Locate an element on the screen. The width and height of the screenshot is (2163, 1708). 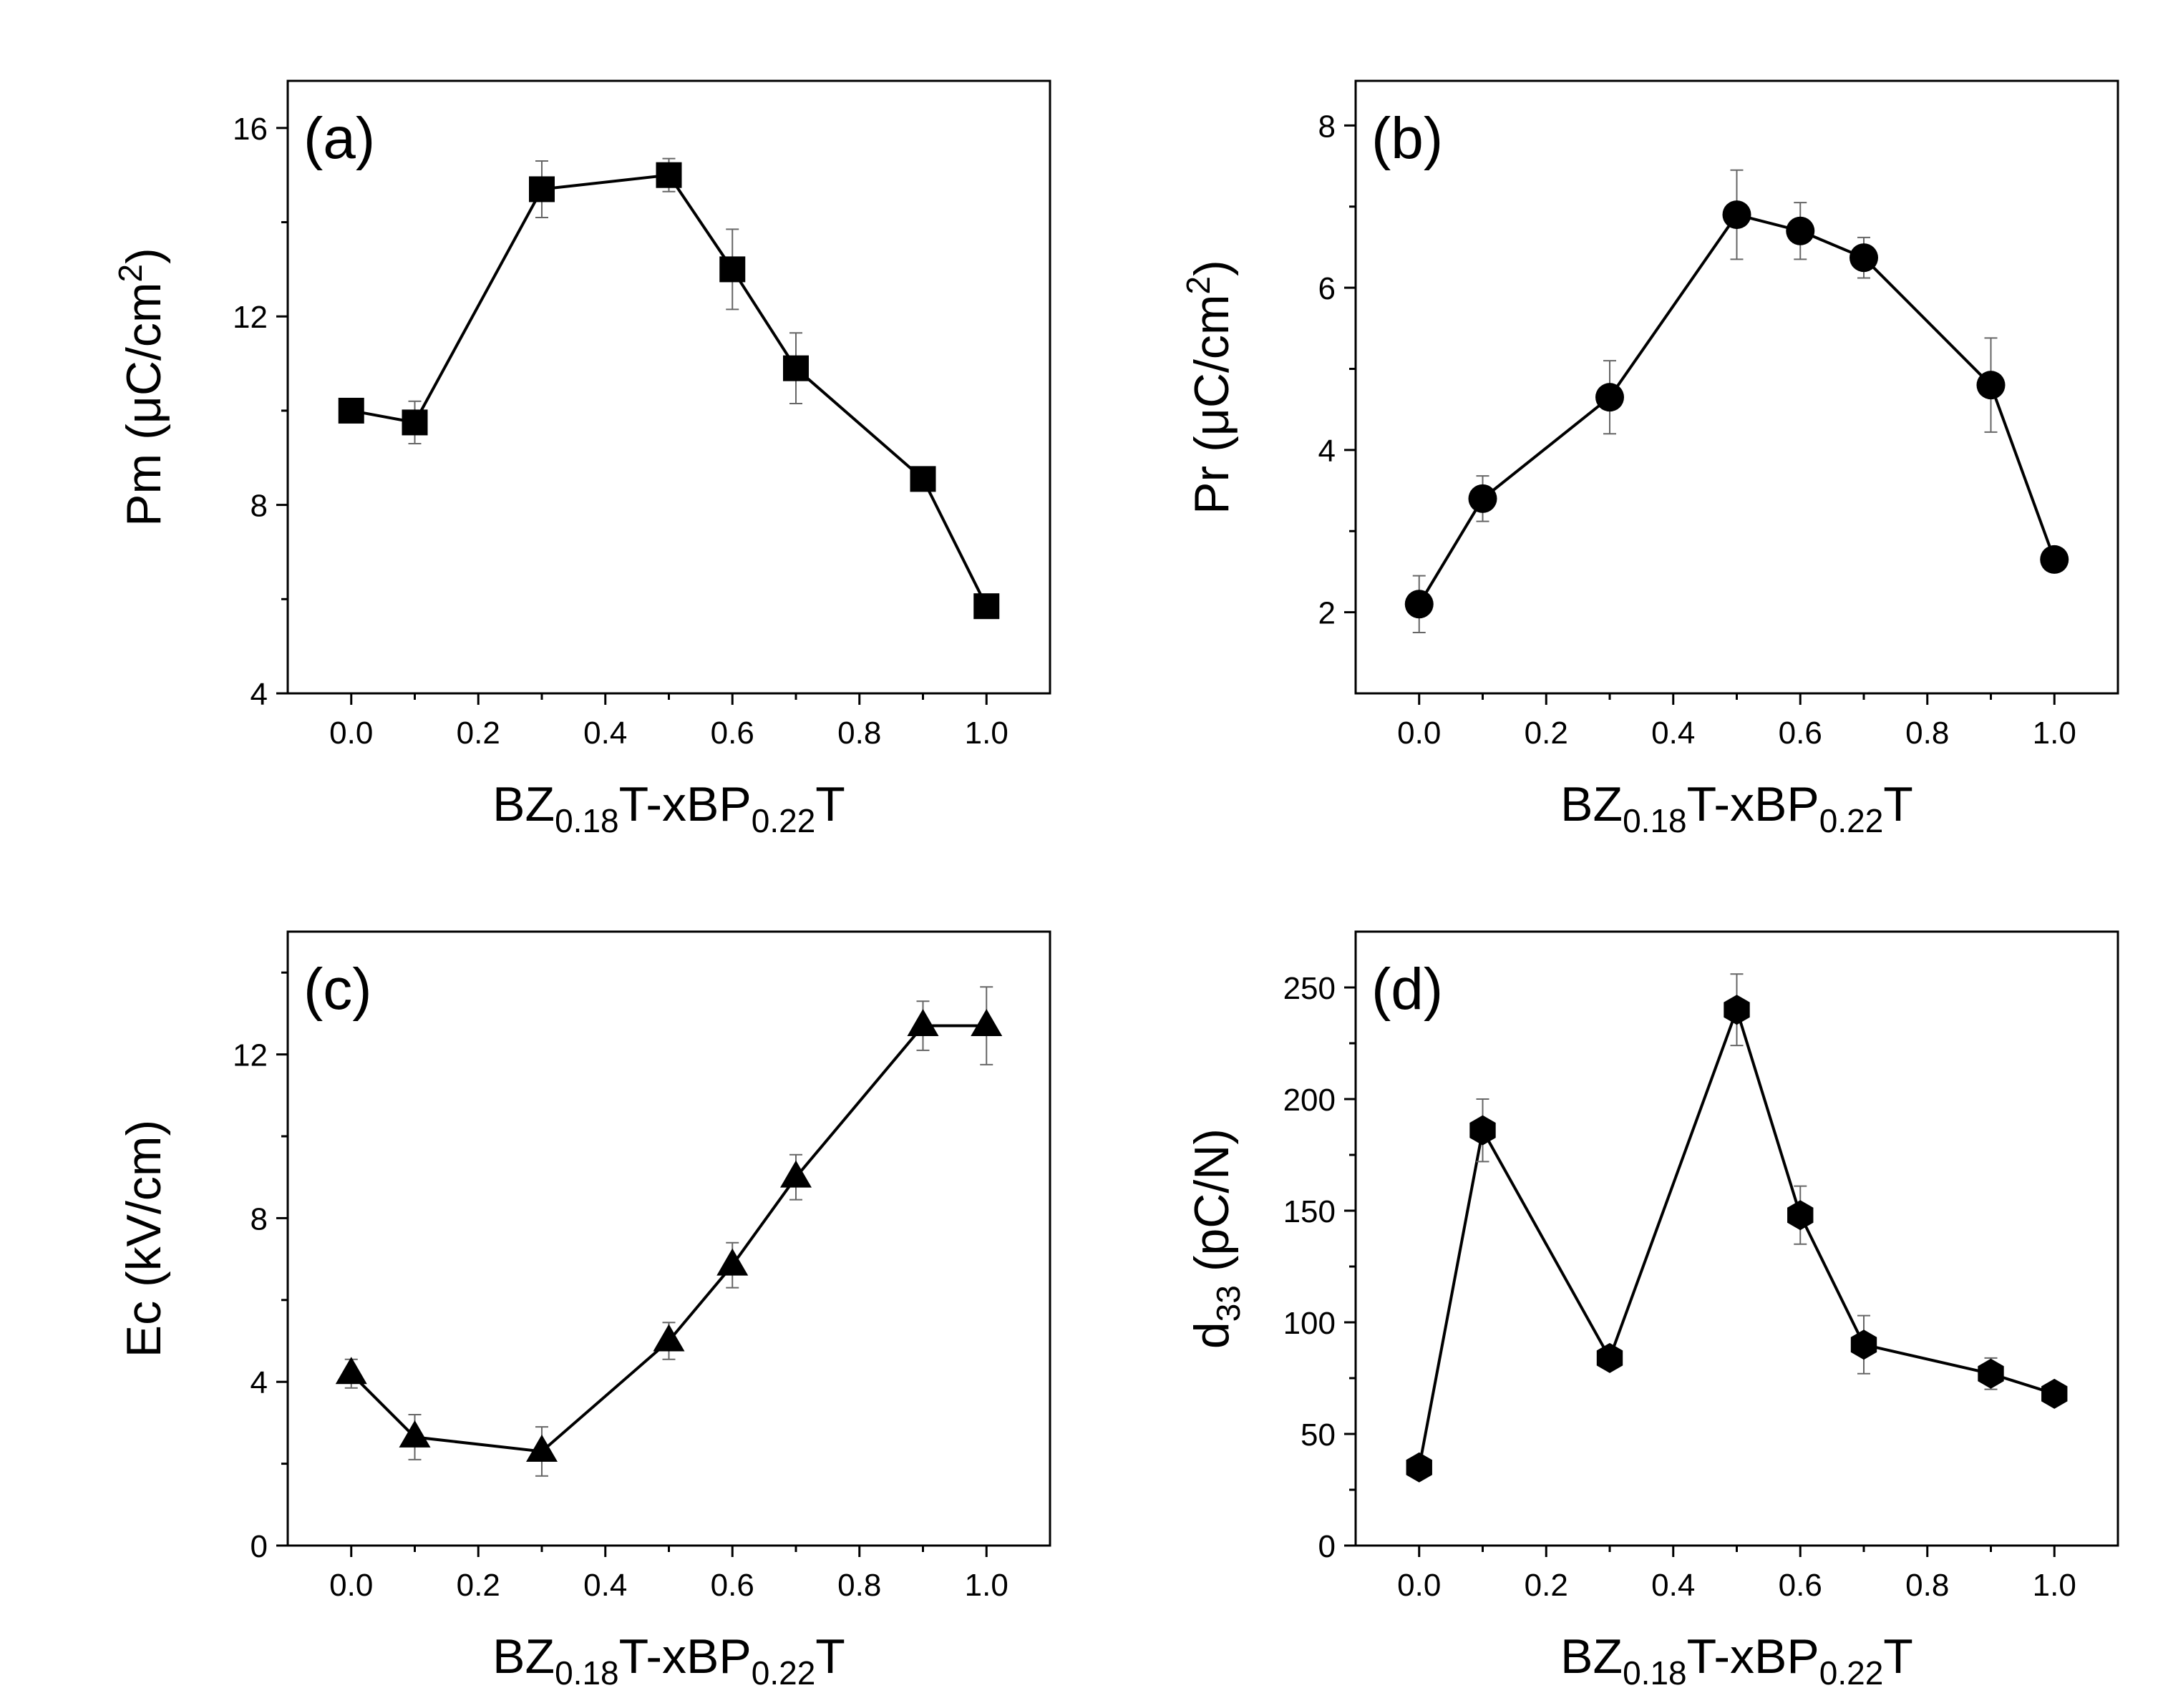
panel-label: (c) is located at coordinates (337, 989).